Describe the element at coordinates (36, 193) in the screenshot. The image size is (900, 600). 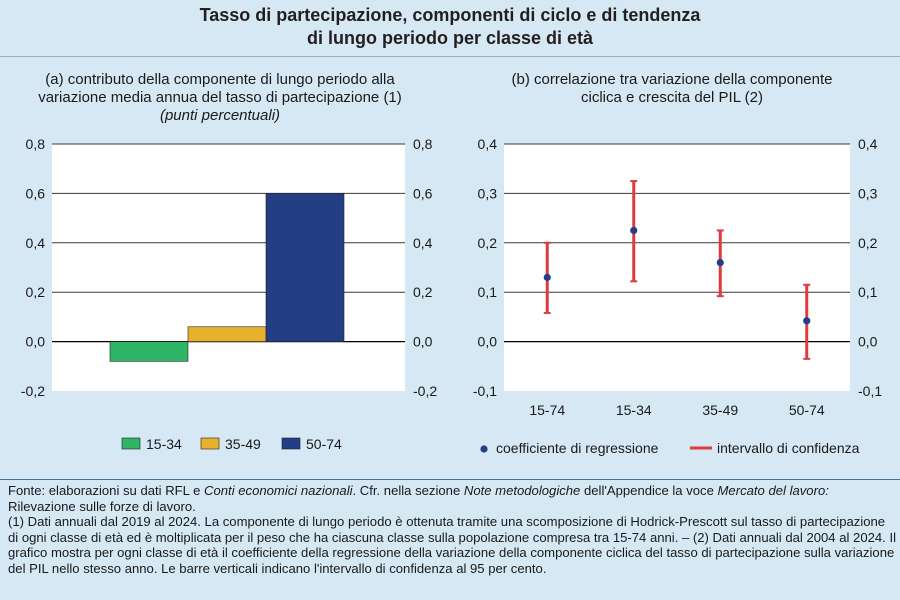
I see `panel-a-ytick-left: 0,6` at that location.